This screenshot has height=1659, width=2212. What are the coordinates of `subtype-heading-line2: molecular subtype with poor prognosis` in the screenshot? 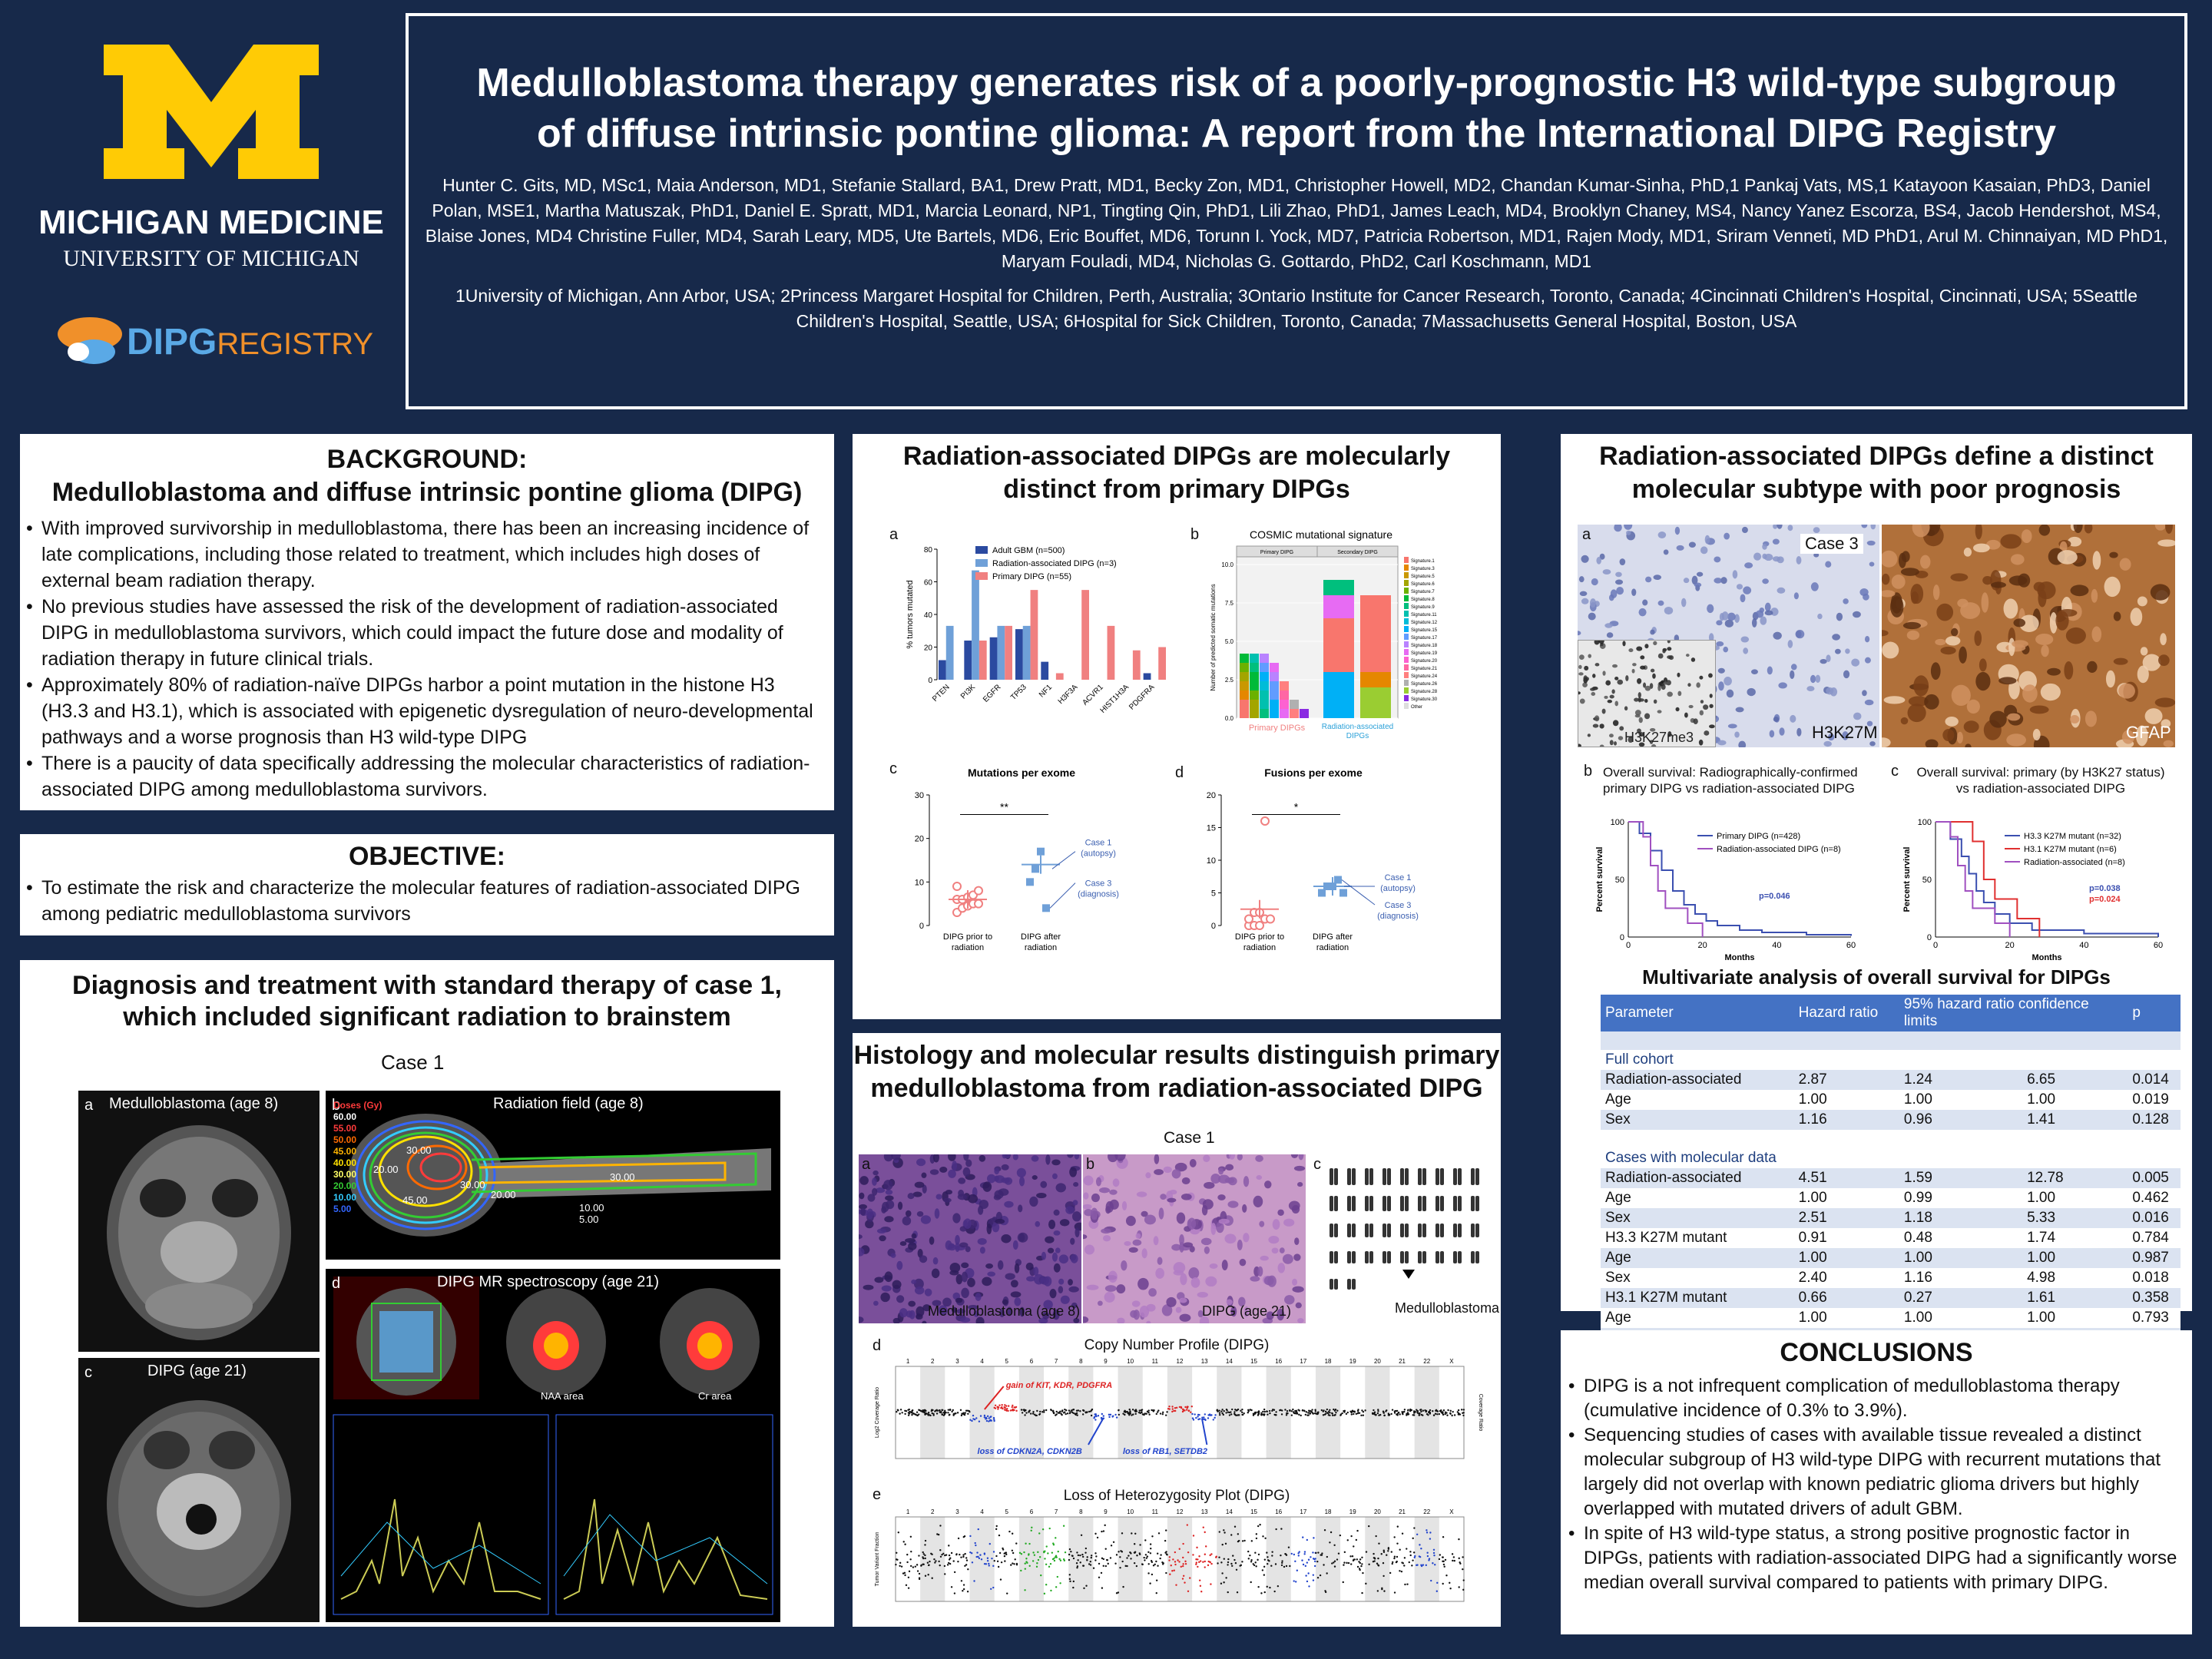 It's located at (1876, 489).